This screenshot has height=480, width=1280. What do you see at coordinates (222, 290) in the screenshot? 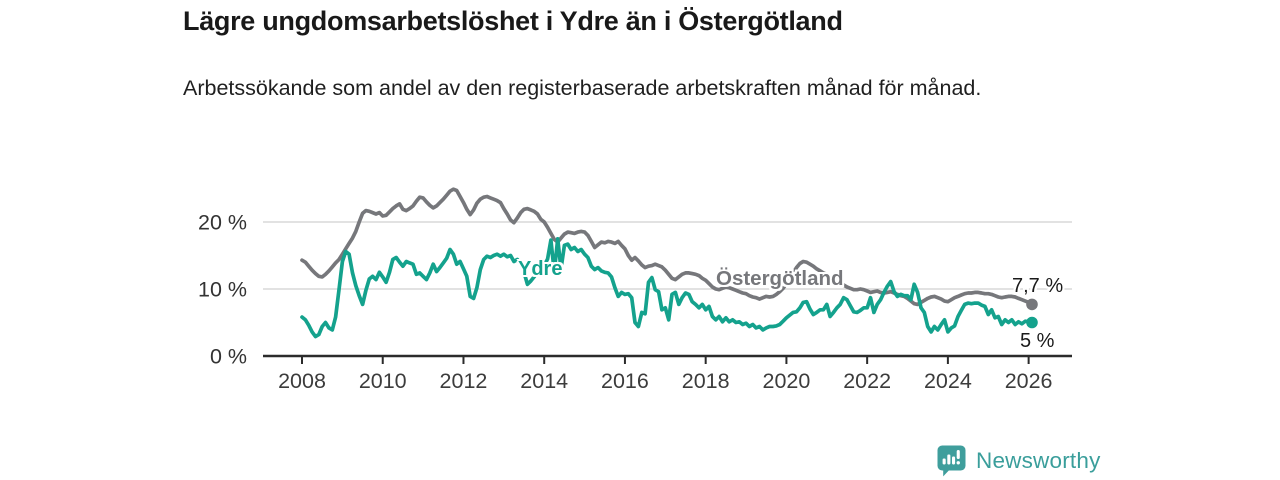
I see `y-axis-tick-label: 10 %` at bounding box center [222, 290].